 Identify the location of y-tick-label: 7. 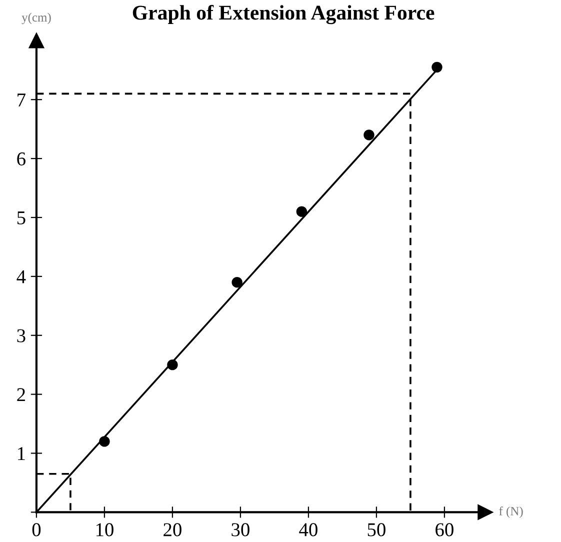
(22, 100).